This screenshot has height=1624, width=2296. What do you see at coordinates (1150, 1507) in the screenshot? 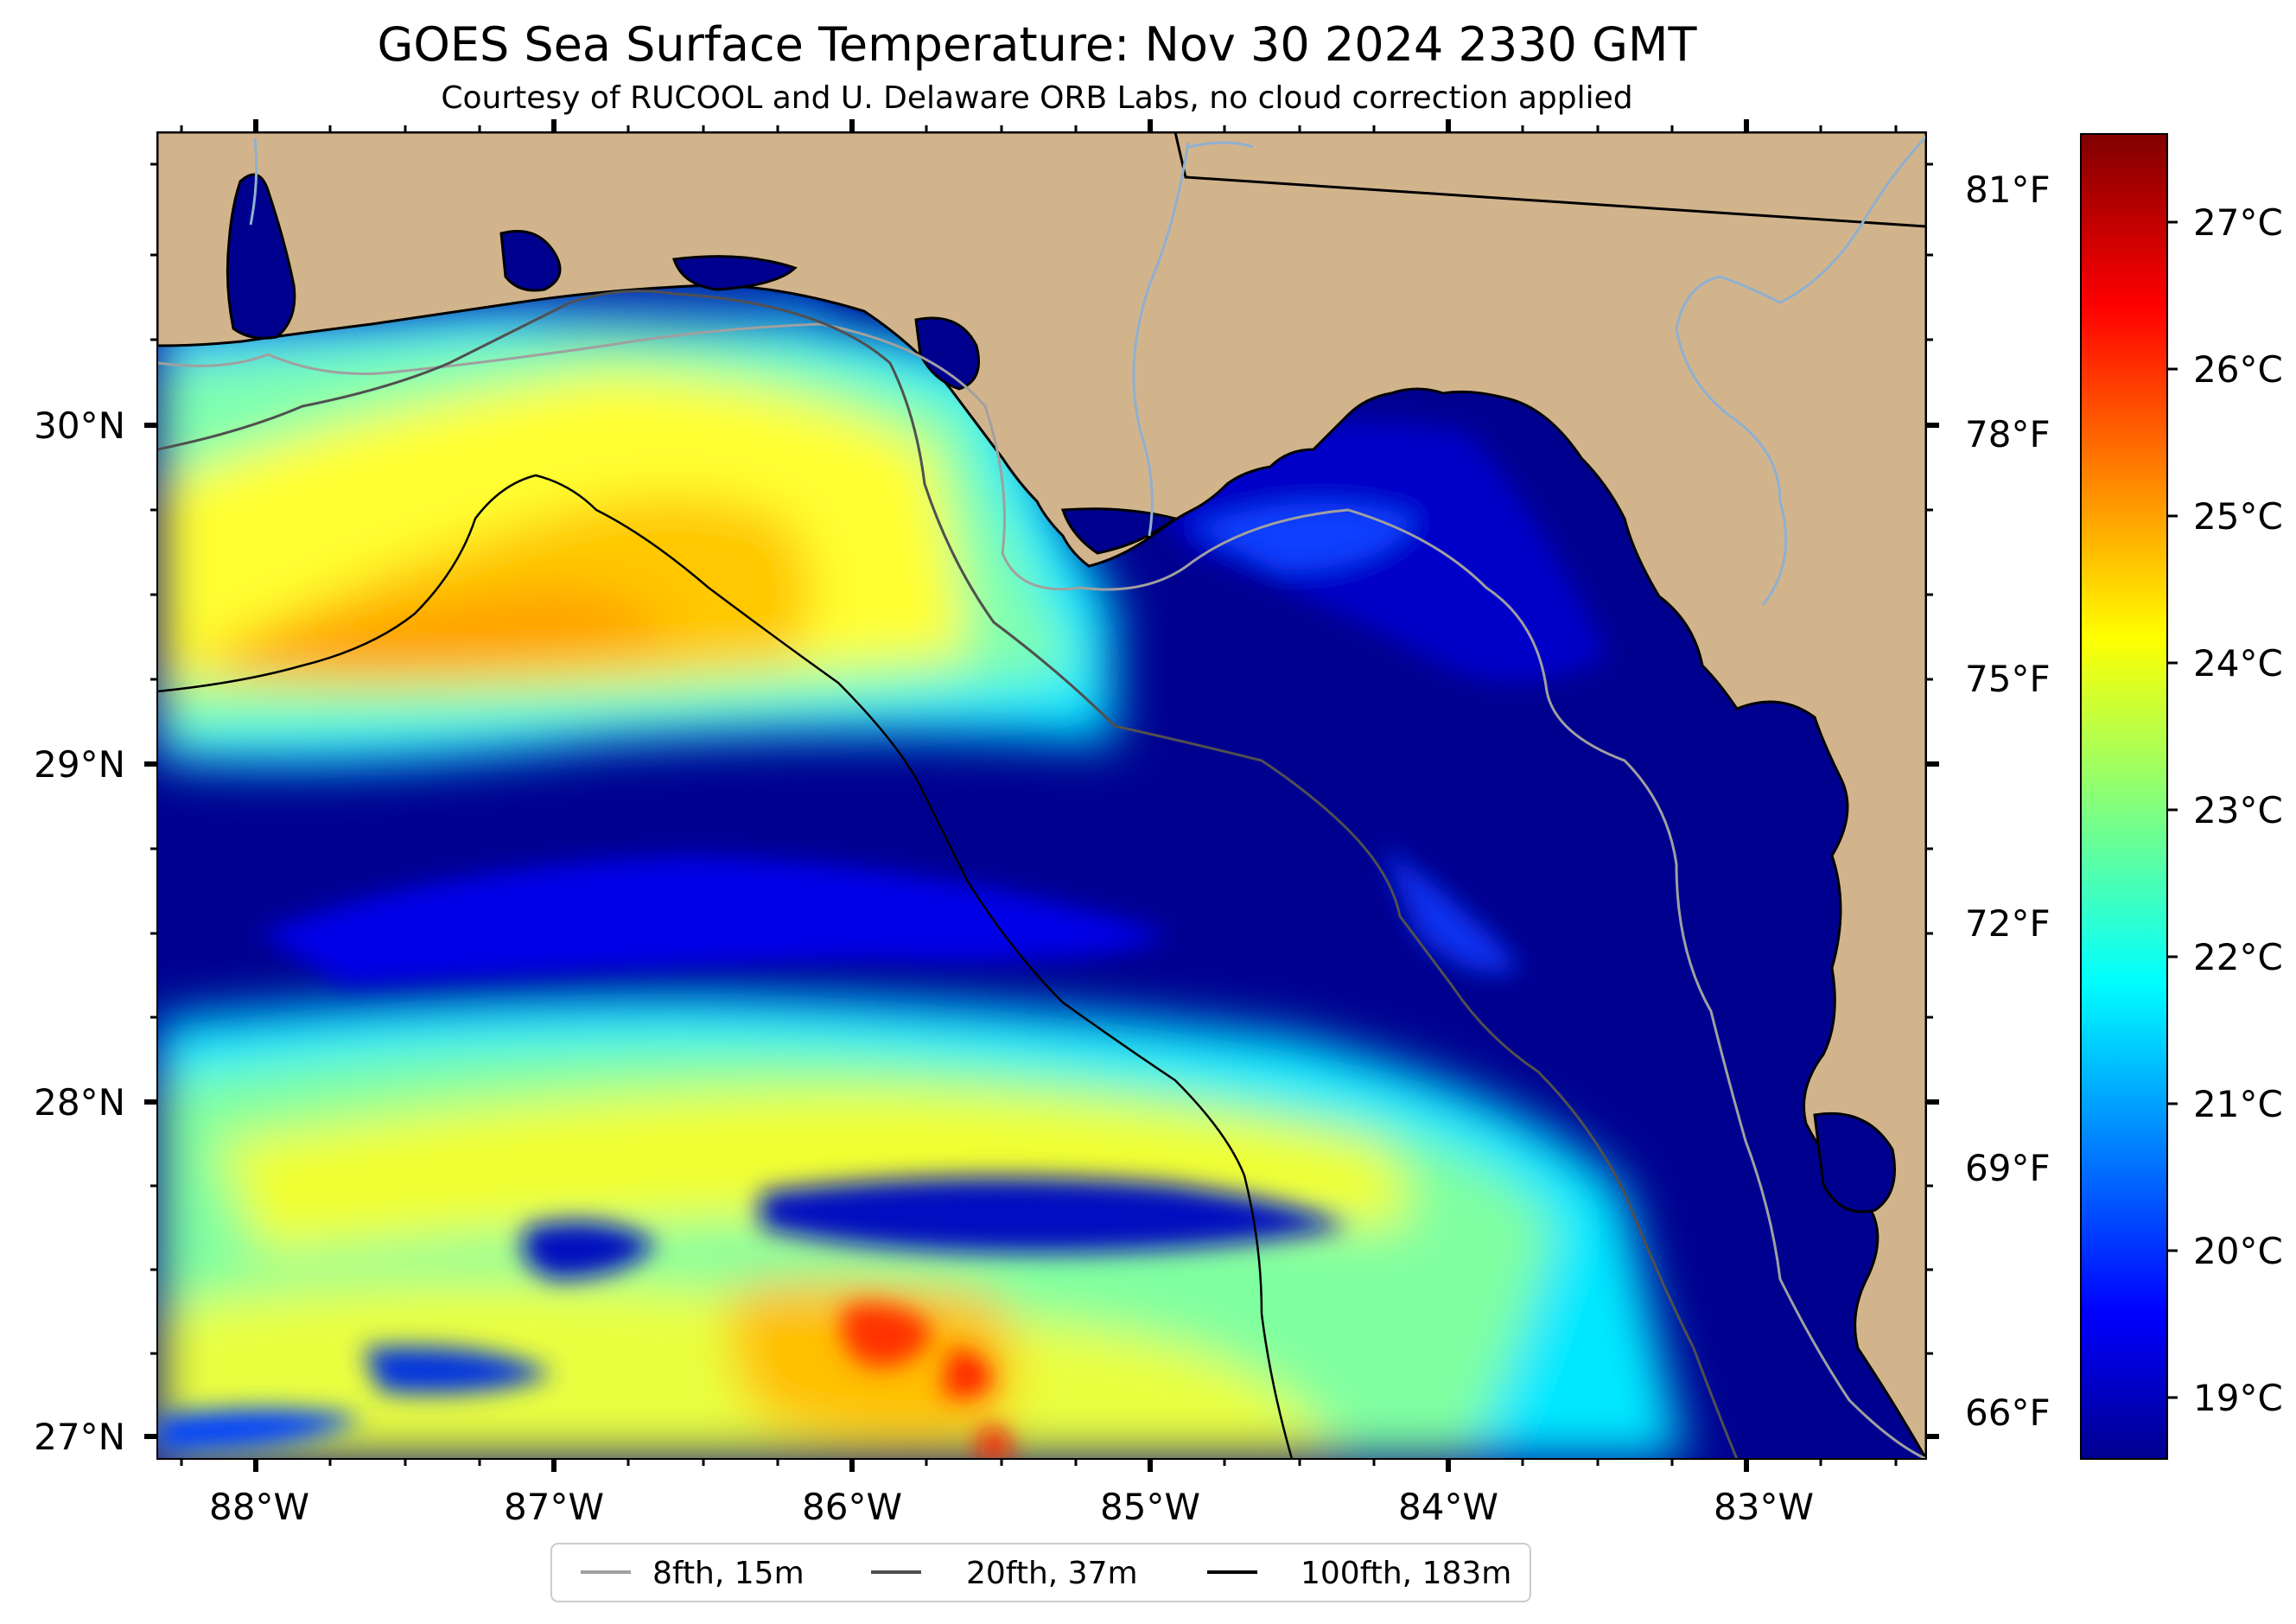
I see `lon-label: 85°W` at bounding box center [1150, 1507].